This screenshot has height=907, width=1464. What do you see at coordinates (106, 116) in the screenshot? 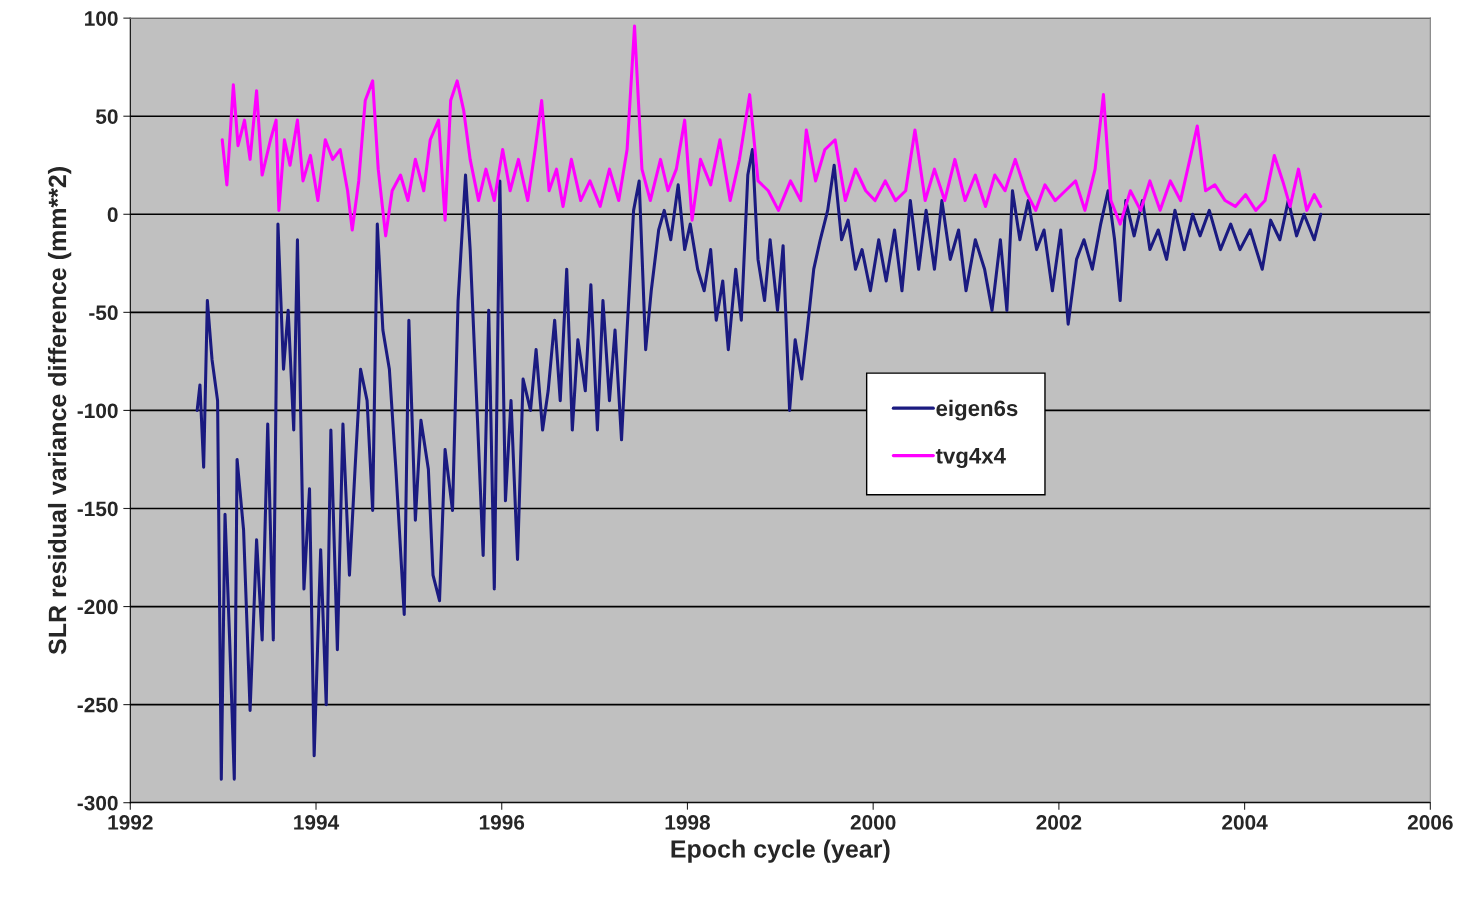
I see `y-tick-label: 50` at bounding box center [106, 116].